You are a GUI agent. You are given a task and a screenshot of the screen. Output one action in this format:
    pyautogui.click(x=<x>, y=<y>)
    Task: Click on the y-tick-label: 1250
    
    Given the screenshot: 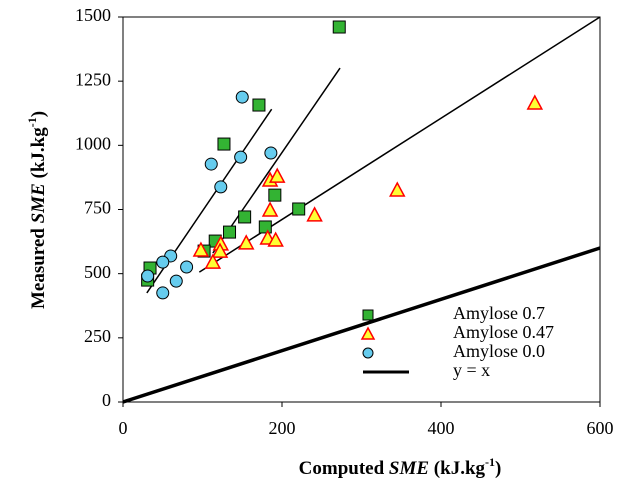 What is the action you would take?
    pyautogui.click(x=93, y=79)
    